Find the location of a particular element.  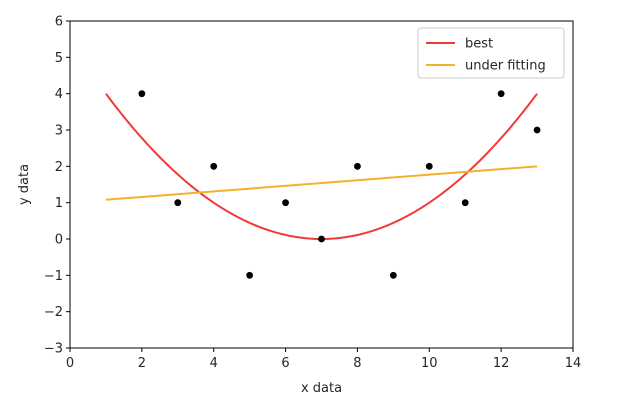

legend: best under fitting is located at coordinates (491, 53).